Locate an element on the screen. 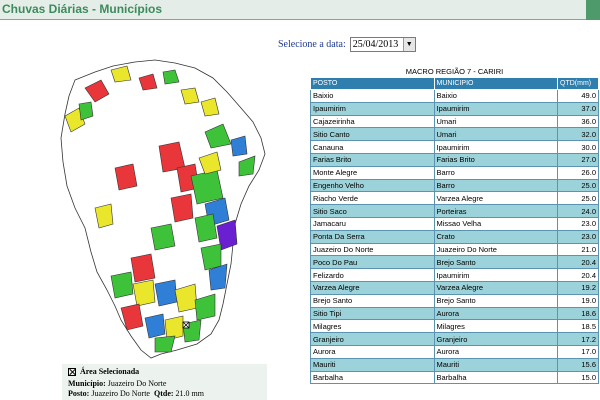 This screenshot has height=400, width=600. table-row: Barbalha Barbalha 15.0 is located at coordinates (454, 377).